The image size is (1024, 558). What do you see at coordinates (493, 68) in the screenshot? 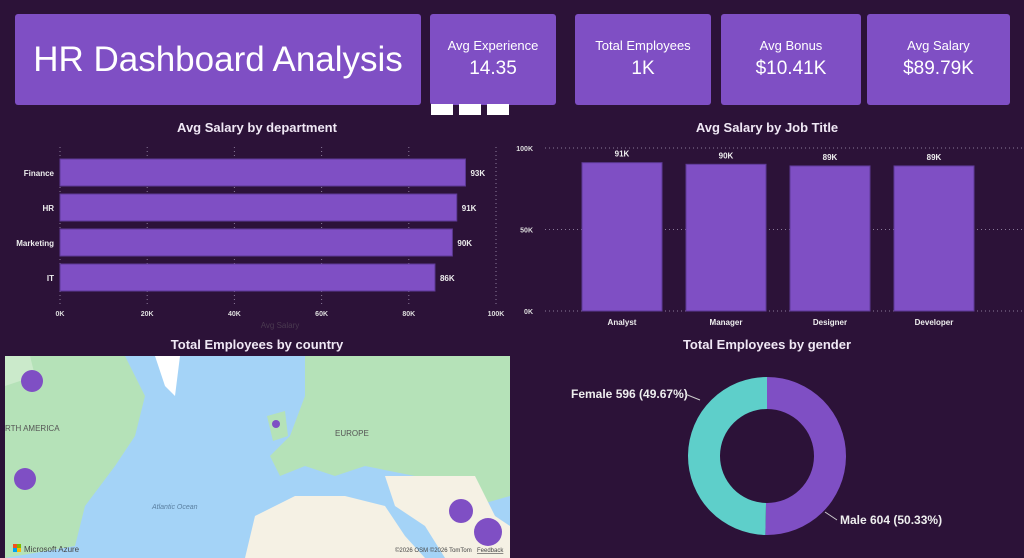
I see `kpi-value: 14.35` at bounding box center [493, 68].